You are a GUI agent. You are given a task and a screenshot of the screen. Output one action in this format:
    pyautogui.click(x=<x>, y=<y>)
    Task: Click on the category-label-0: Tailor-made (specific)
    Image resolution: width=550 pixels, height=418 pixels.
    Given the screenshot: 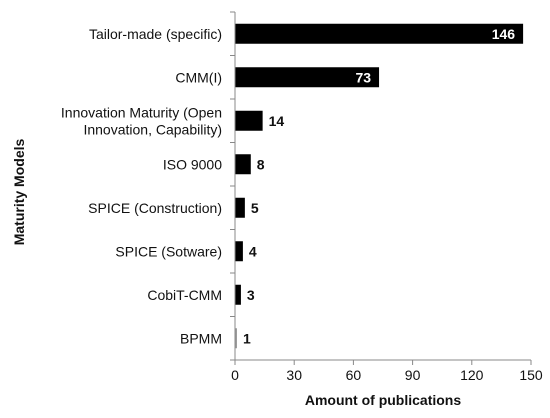 What is the action you would take?
    pyautogui.click(x=155, y=34)
    